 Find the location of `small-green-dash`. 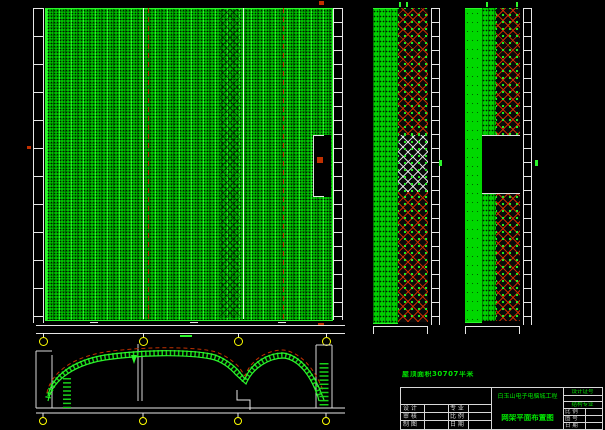

small-green-dash is located at coordinates (186, 336).